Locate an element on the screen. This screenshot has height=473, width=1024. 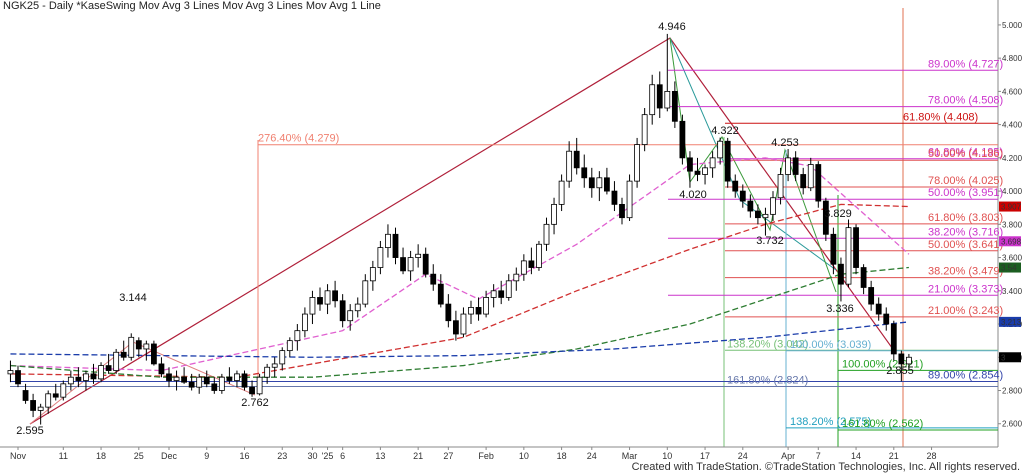
fib-label: 21.00% (3.243) is located at coordinates (965, 311).